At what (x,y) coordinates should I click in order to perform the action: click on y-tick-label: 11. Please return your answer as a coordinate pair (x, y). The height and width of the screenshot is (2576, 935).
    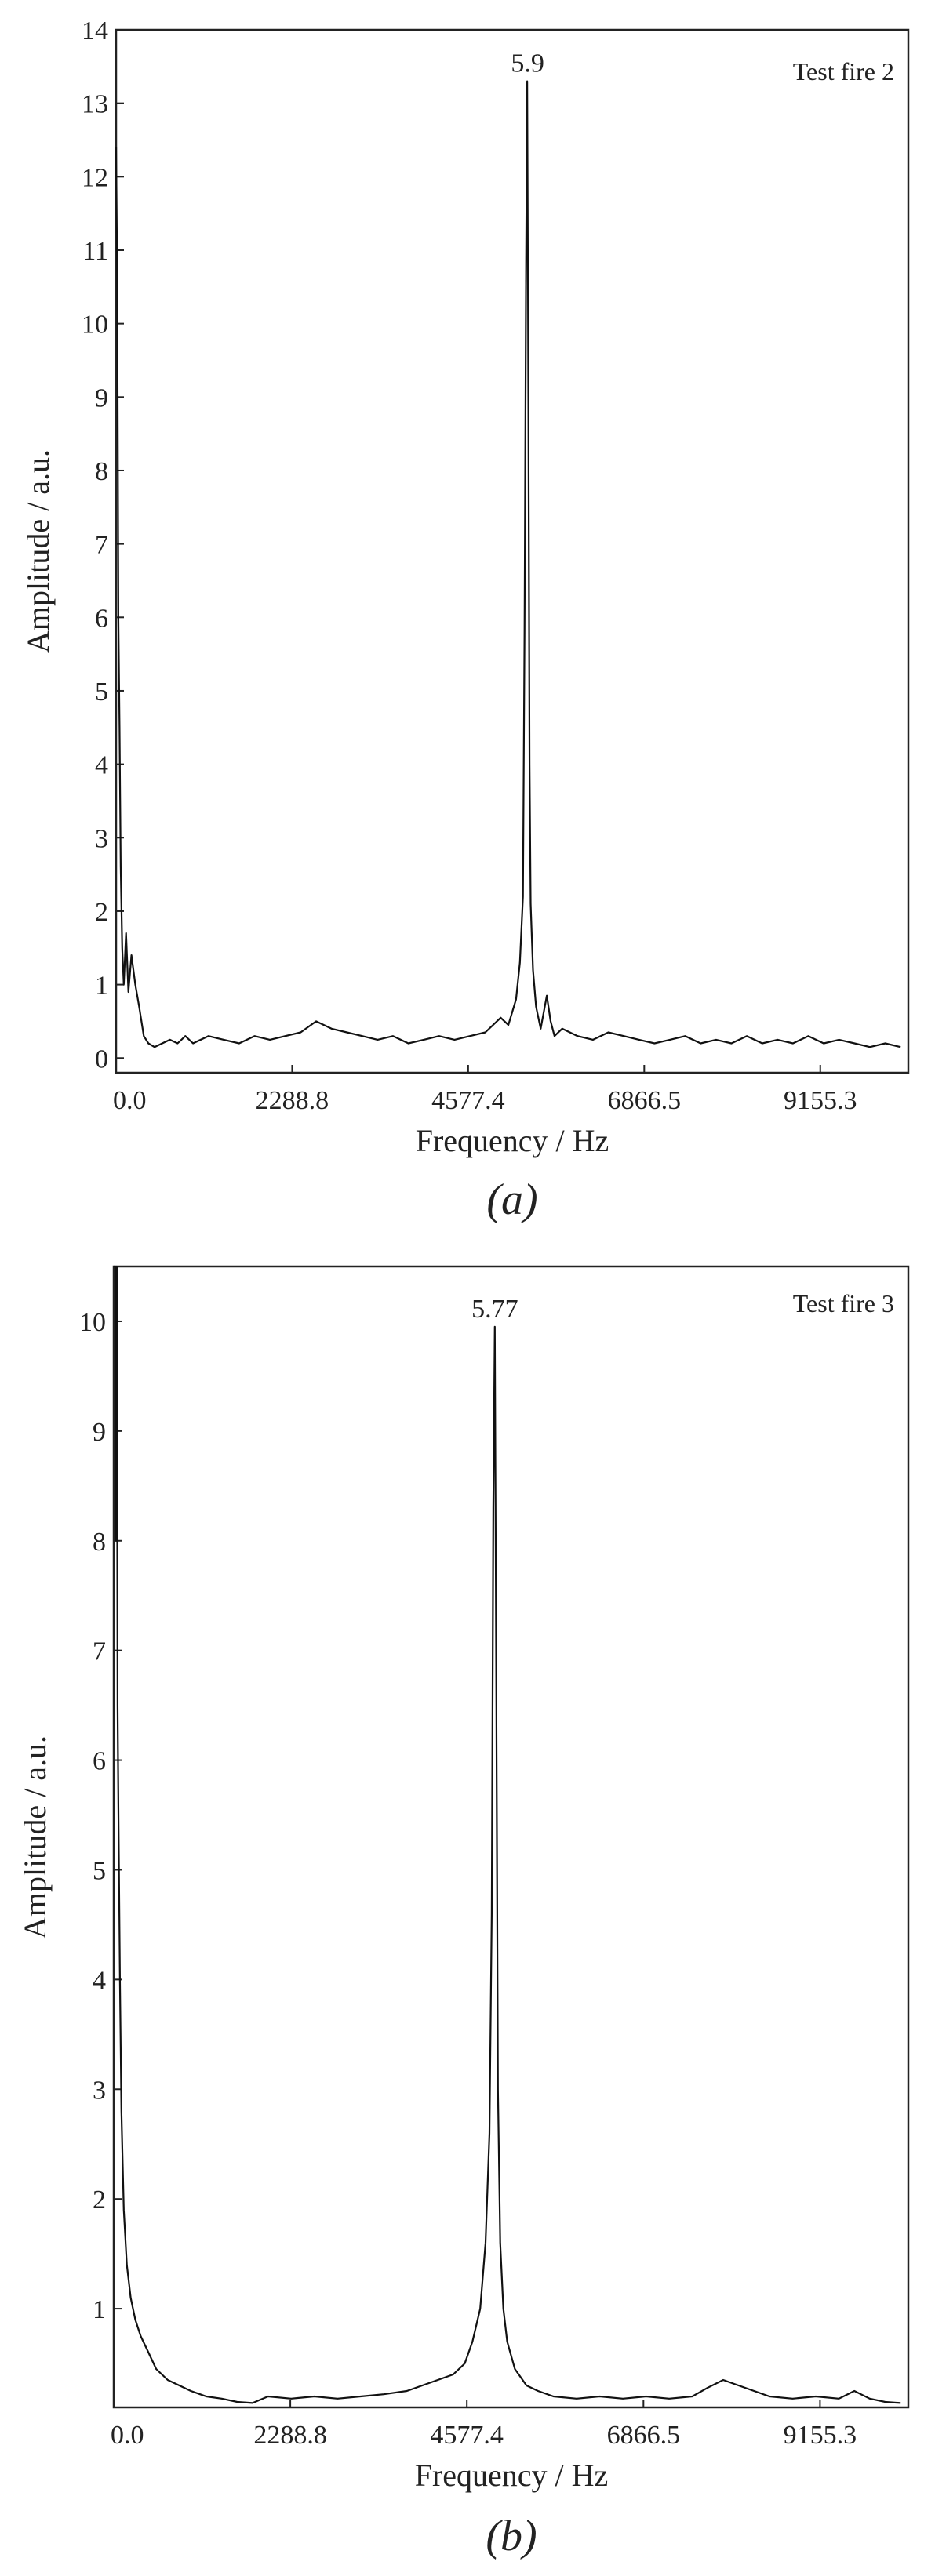
    Looking at the image, I should click on (95, 251).